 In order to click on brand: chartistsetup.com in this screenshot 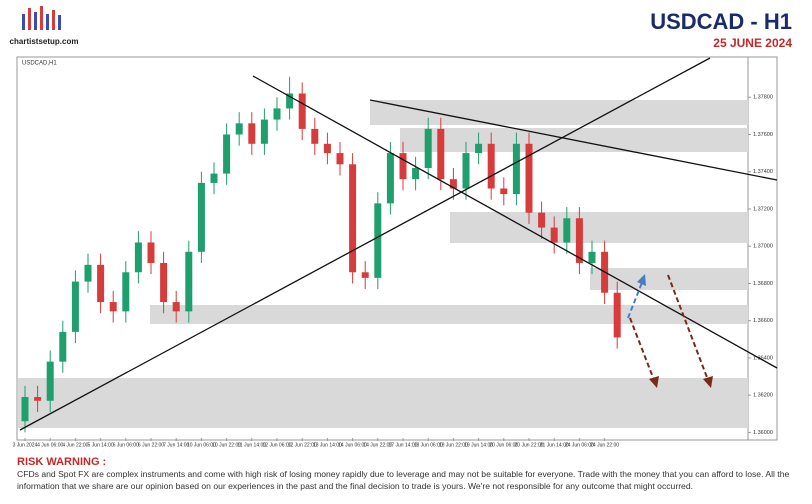, I will do `click(44, 41)`.